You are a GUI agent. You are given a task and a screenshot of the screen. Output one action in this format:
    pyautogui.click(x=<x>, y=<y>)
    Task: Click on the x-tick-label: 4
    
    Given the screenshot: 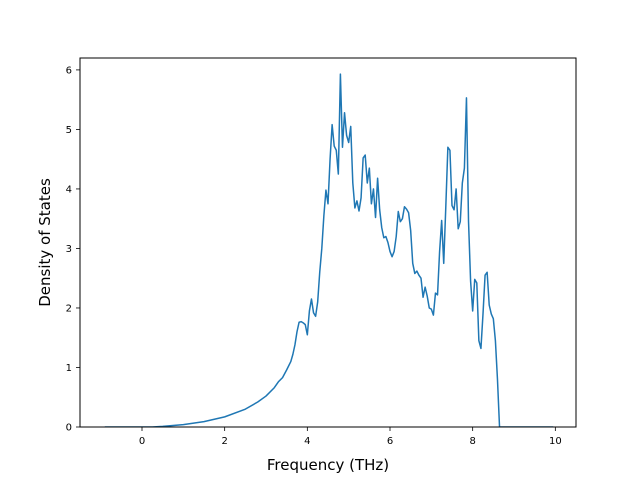 What is the action you would take?
    pyautogui.click(x=307, y=441)
    